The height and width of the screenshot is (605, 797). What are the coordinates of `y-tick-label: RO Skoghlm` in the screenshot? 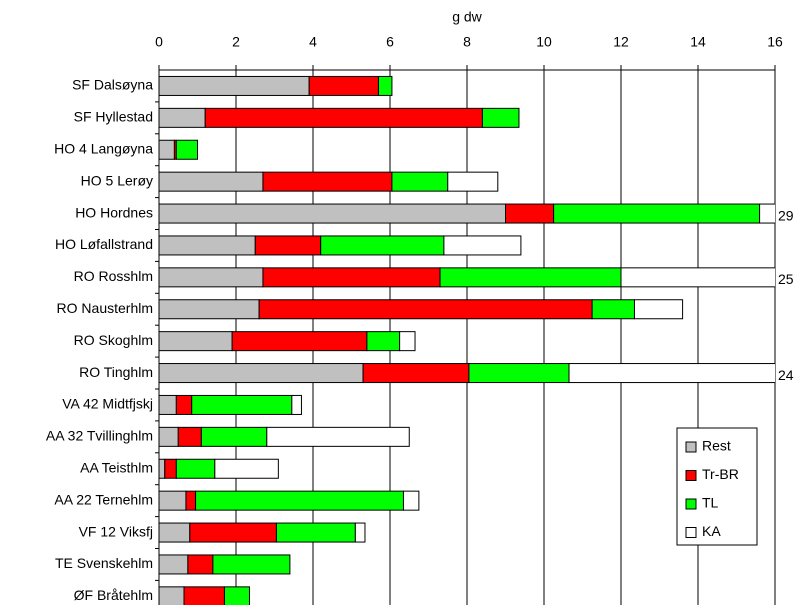 It's located at (113, 340).